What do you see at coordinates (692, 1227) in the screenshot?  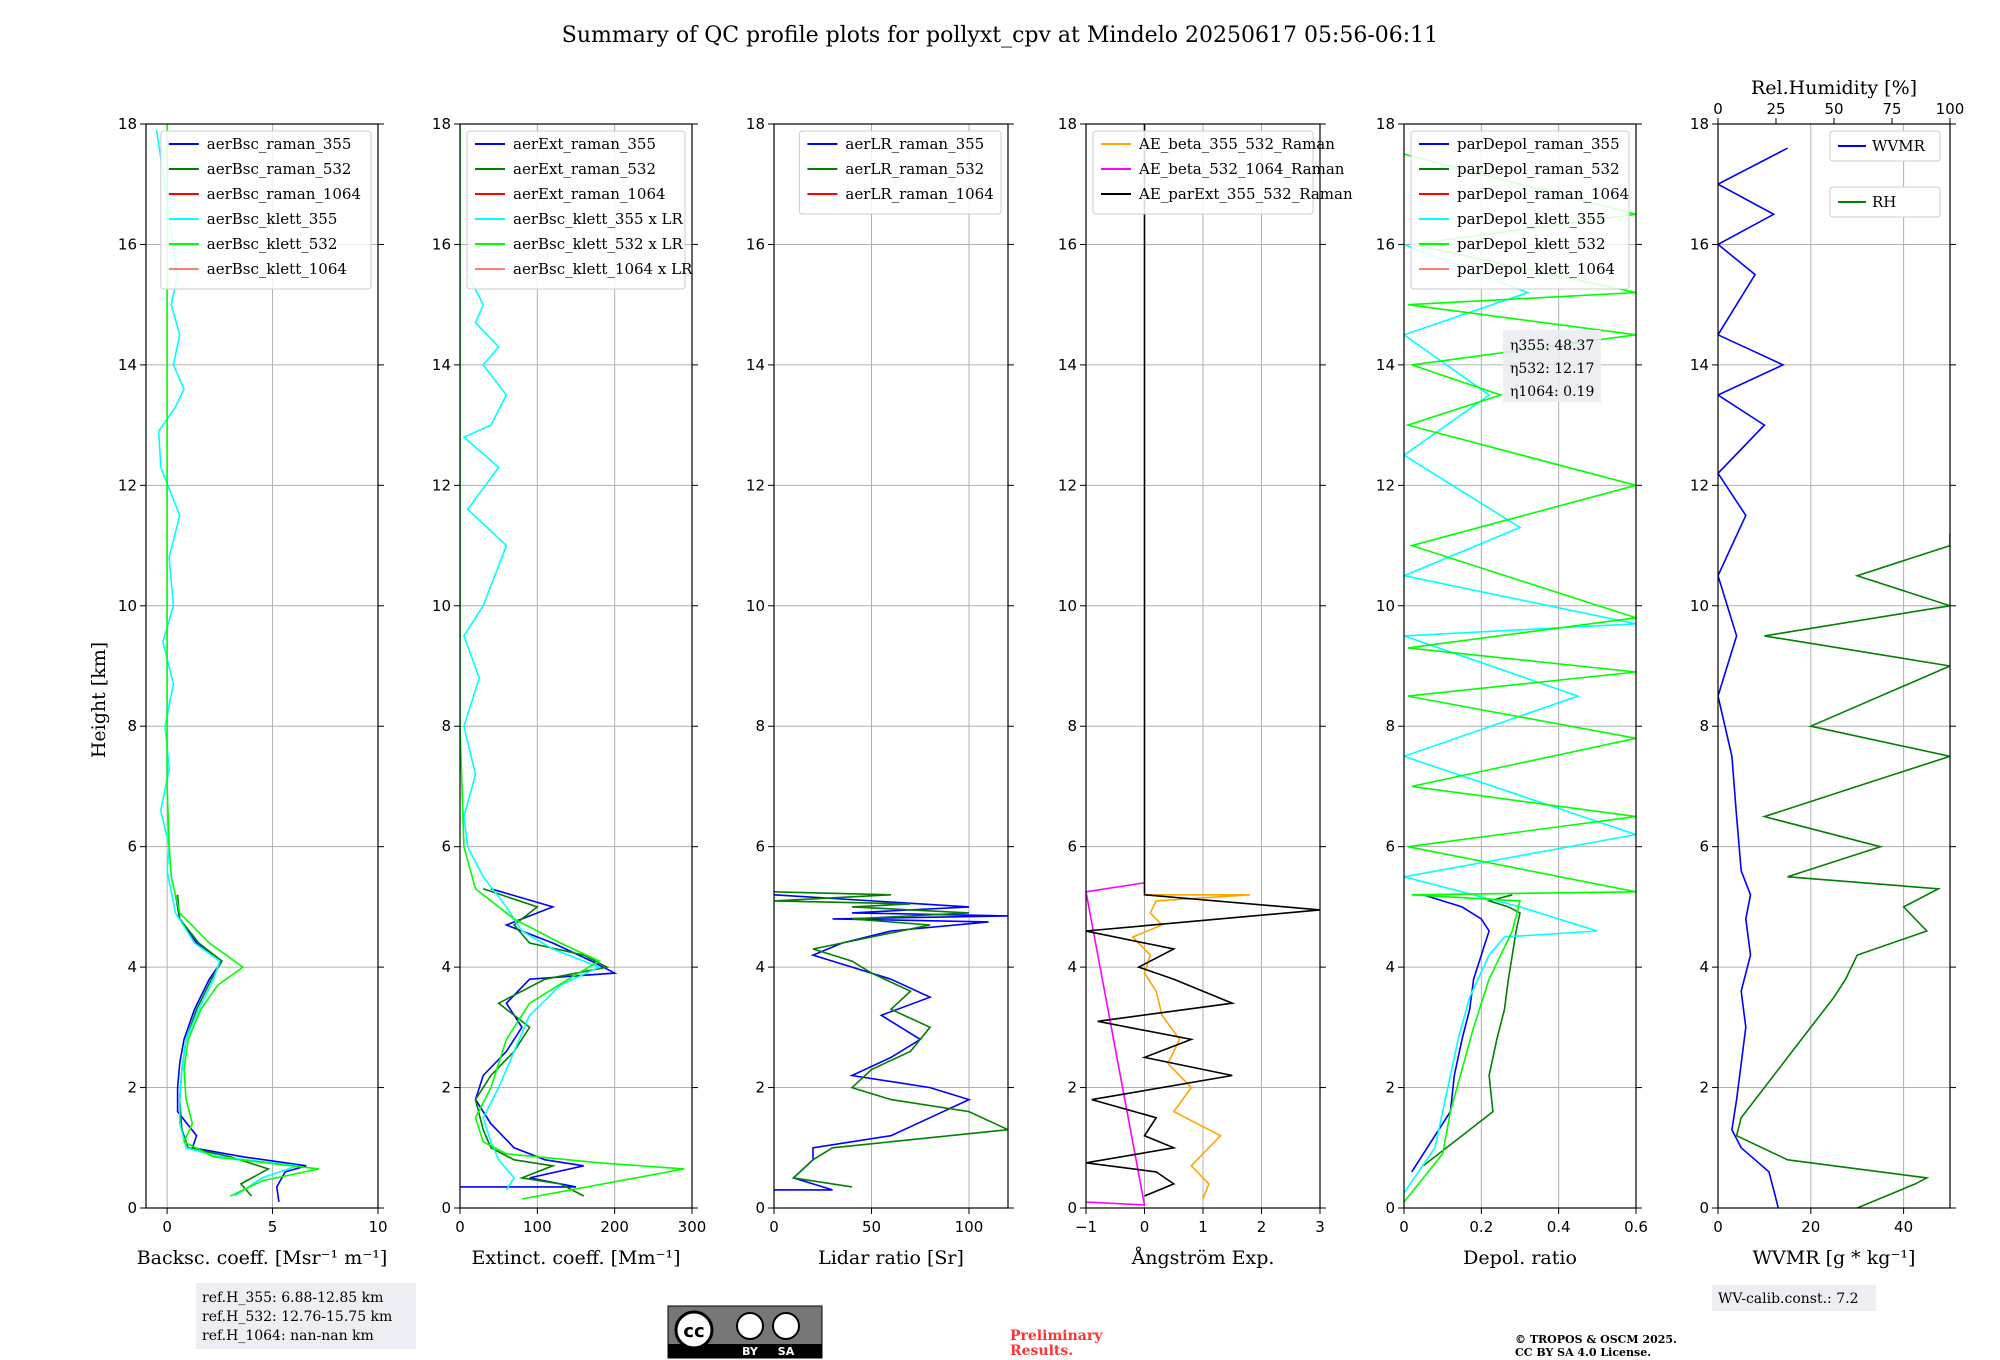 I see `xtick-label: 300` at bounding box center [692, 1227].